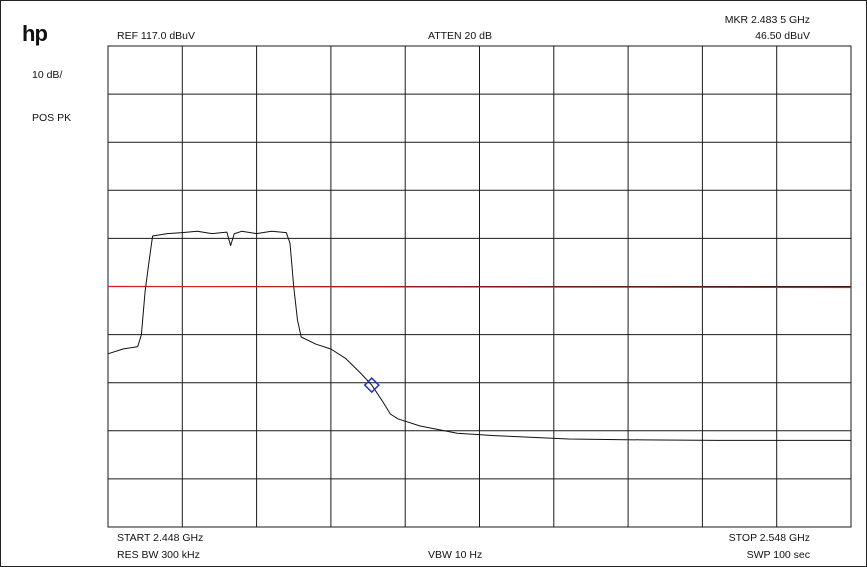 The height and width of the screenshot is (567, 867). Describe the element at coordinates (782, 36) in the screenshot. I see `marker-level: 46.50 dBuV` at that location.